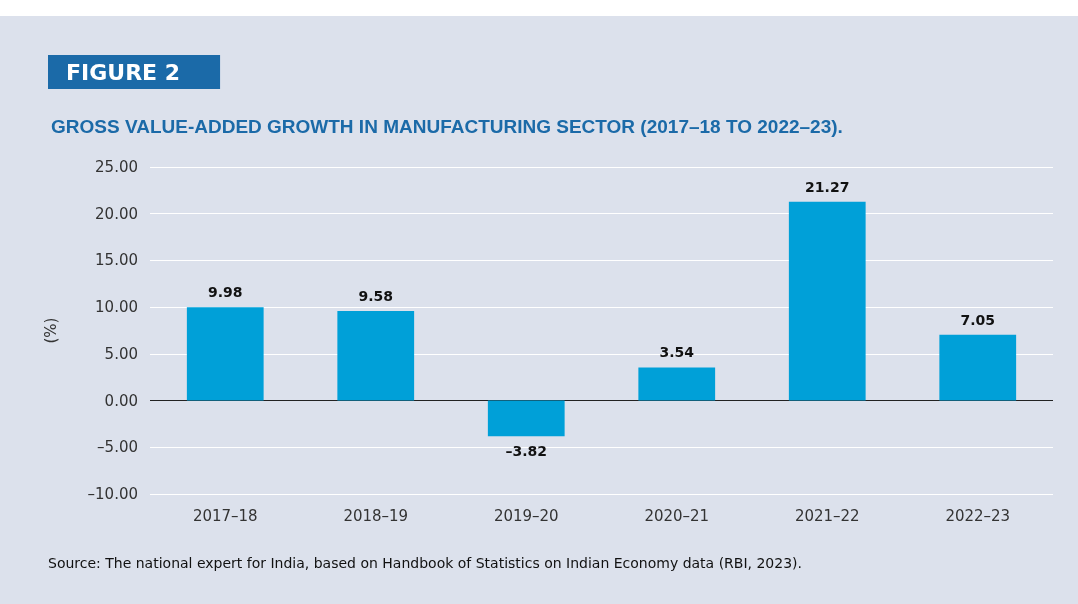  Describe the element at coordinates (447, 126) in the screenshot. I see `chart-title: GROSS VALUE-ADDED GROWTH IN MANUFACTURING SECTOR (2017–18 TO 2022–23).` at that location.